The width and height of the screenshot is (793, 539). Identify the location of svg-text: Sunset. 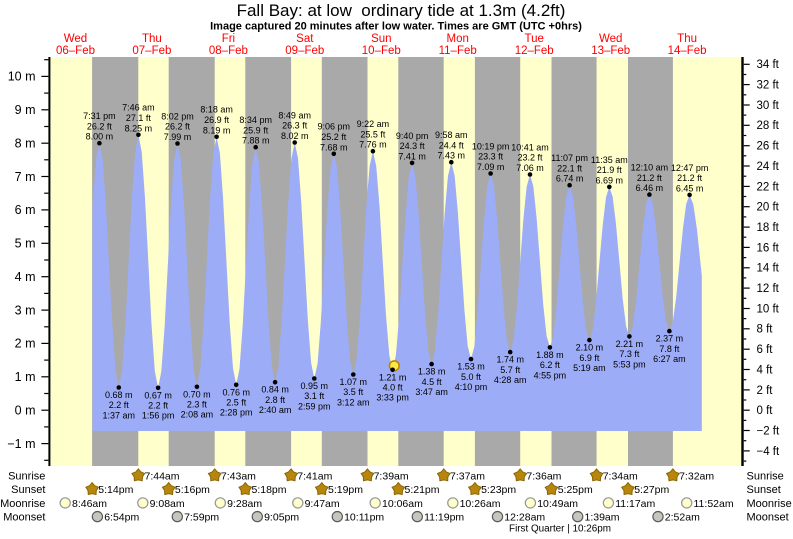
(764, 490).